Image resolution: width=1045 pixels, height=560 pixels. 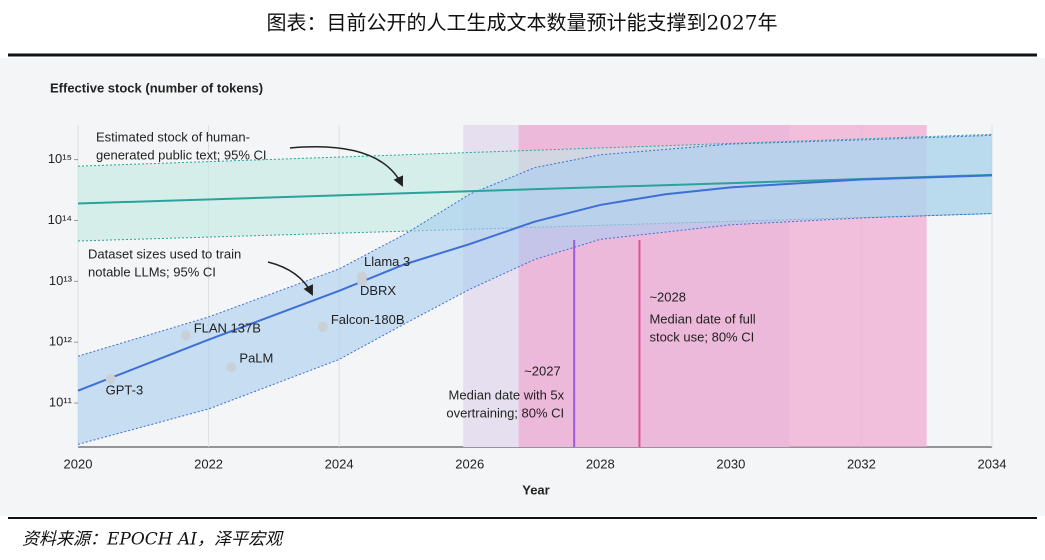 I want to click on median-label: ~2028, so click(x=667, y=296).